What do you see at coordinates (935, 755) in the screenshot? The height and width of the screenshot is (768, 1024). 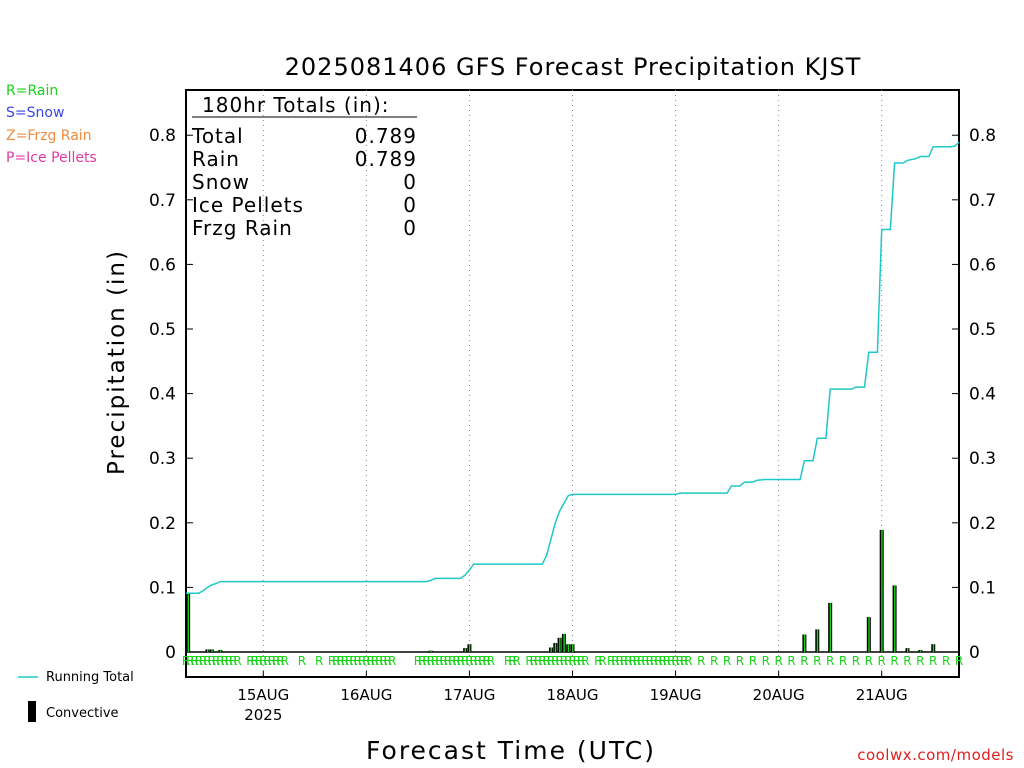 I see `site-credit: coolwx.com/models` at bounding box center [935, 755].